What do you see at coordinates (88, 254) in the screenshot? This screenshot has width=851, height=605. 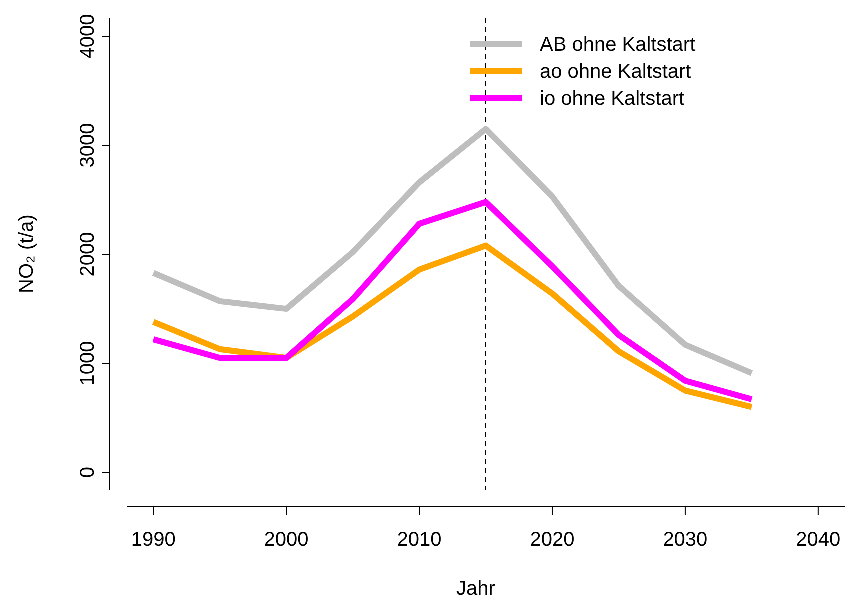 I see `y-tick-label: 2000` at bounding box center [88, 254].